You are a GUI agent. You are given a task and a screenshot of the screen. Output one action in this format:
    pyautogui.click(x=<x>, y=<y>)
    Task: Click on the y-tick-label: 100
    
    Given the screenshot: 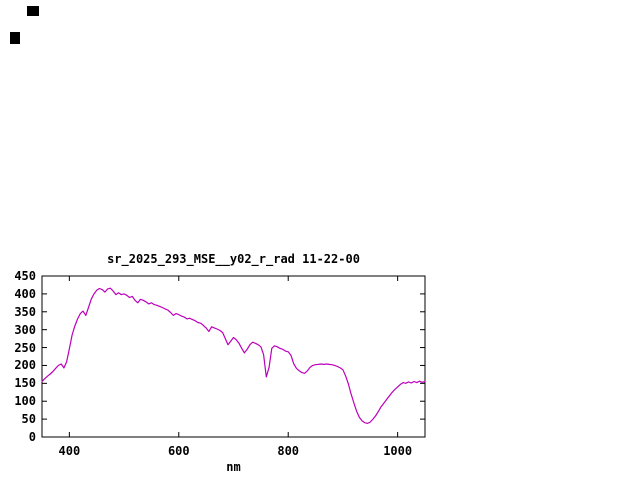 What is the action you would take?
    pyautogui.click(x=25, y=401)
    